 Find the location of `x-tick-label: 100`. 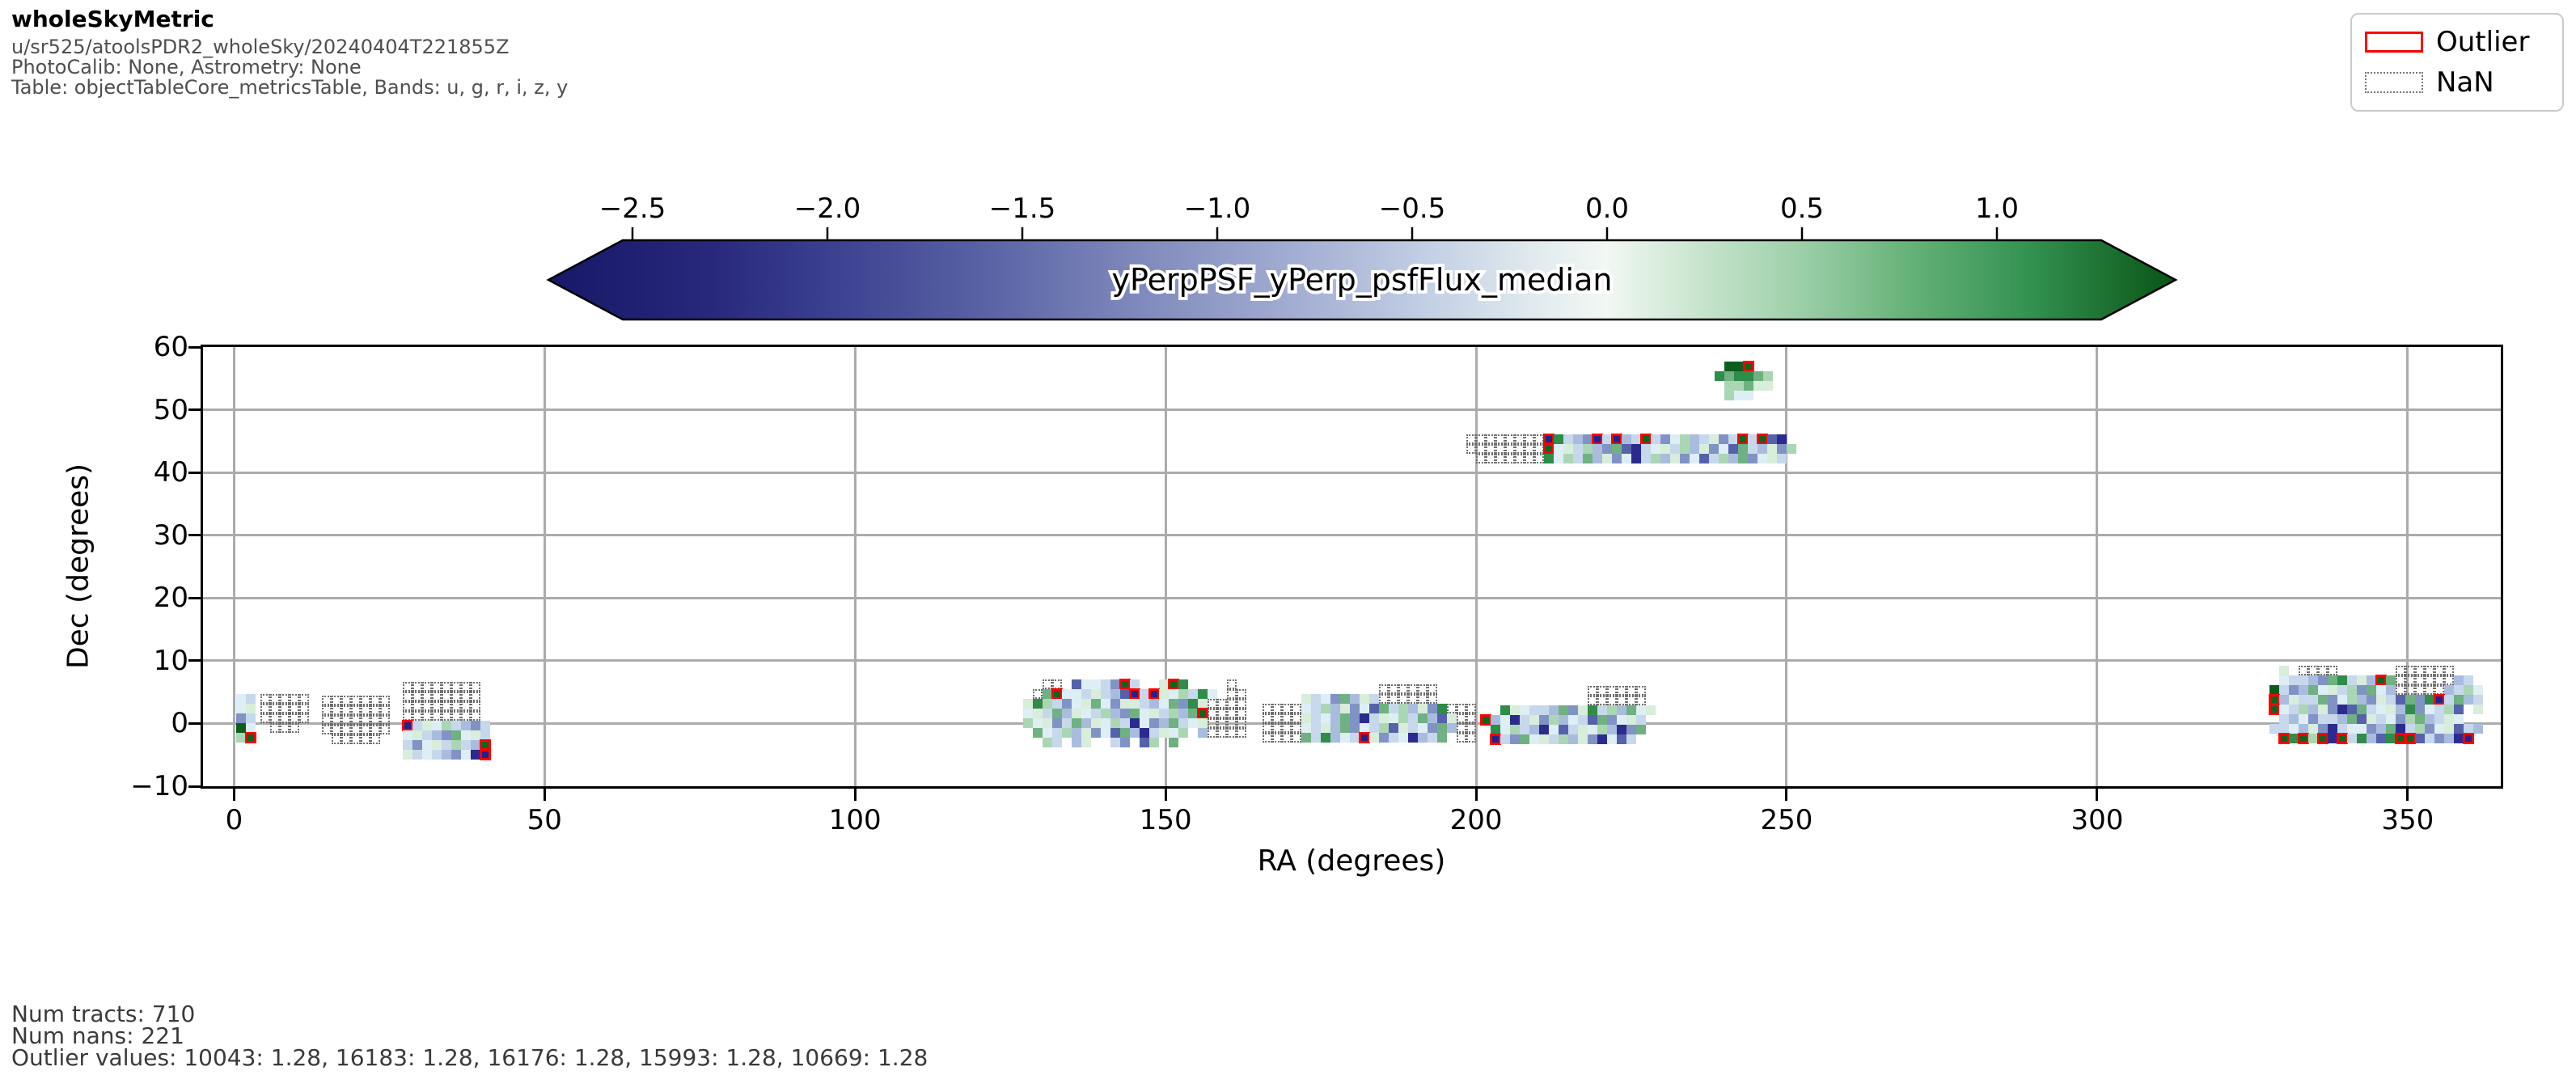

x-tick-label: 100 is located at coordinates (855, 820).